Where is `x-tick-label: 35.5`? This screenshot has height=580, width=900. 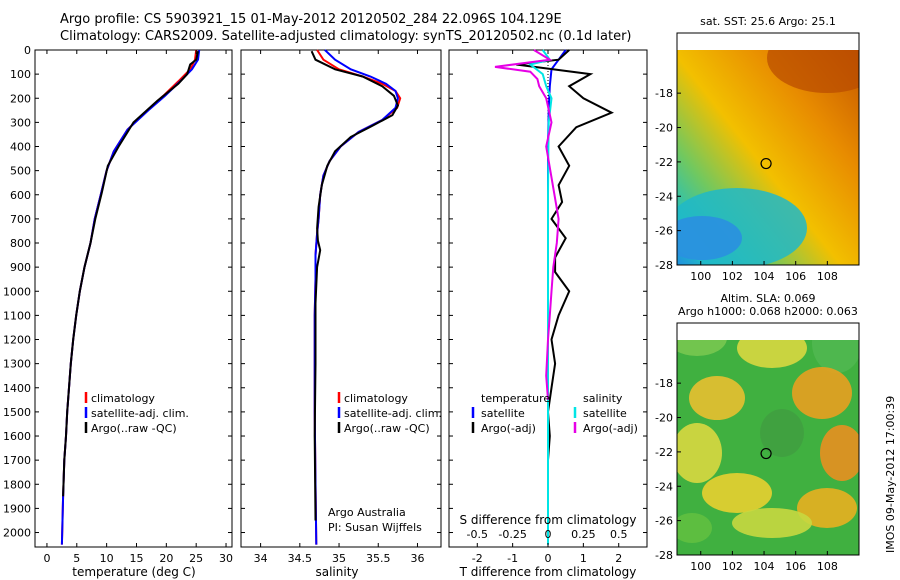
x-tick-label: 35.5 is located at coordinates (378, 558).